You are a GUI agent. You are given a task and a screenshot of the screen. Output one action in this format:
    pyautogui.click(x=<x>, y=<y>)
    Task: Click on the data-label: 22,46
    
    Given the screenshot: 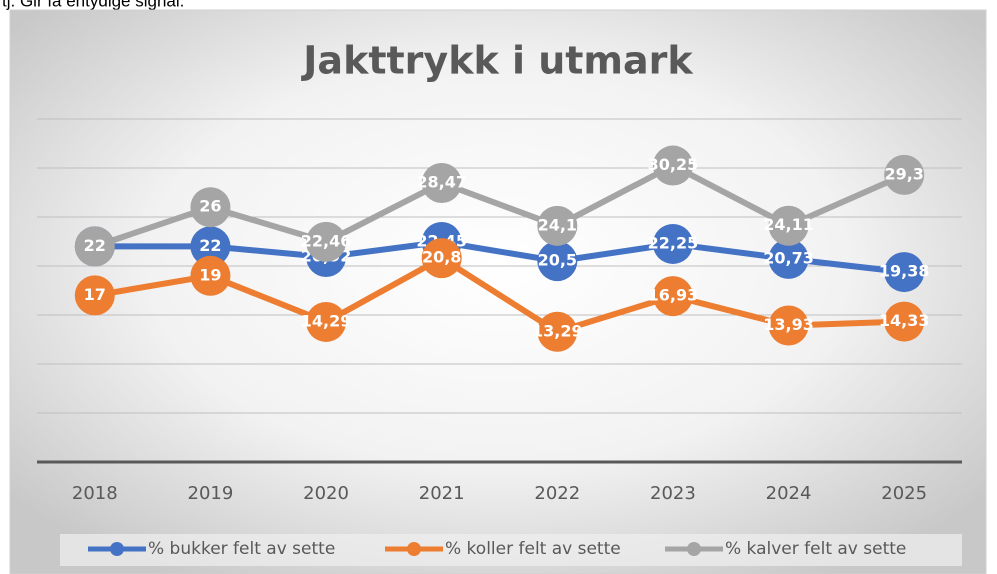 What is the action you would take?
    pyautogui.click(x=326, y=240)
    